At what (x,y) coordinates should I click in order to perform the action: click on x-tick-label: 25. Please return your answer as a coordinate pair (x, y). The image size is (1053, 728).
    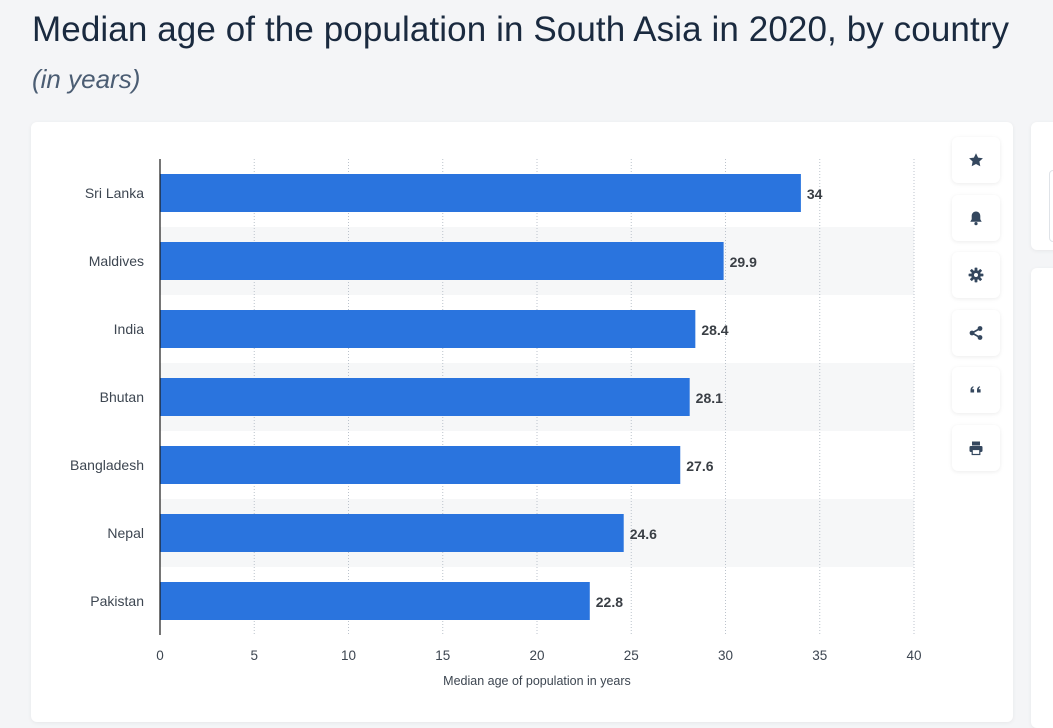
    Looking at the image, I should click on (631, 655).